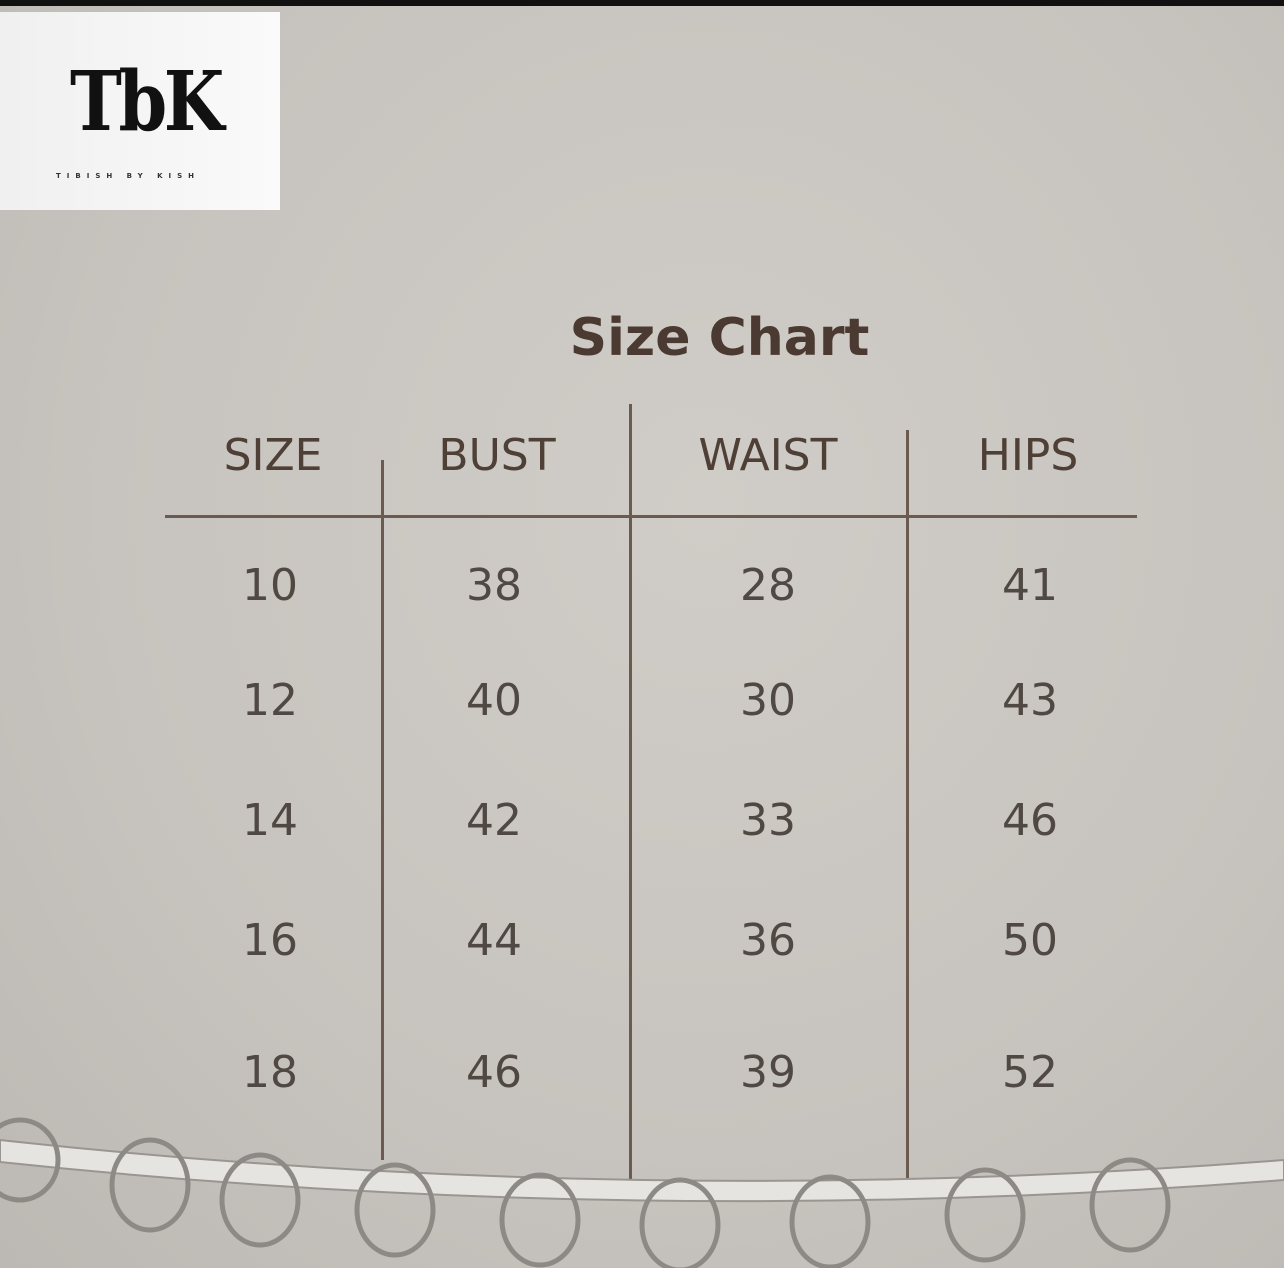 The image size is (1284, 1268). What do you see at coordinates (494, 820) in the screenshot?
I see `cell-bust: 42` at bounding box center [494, 820].